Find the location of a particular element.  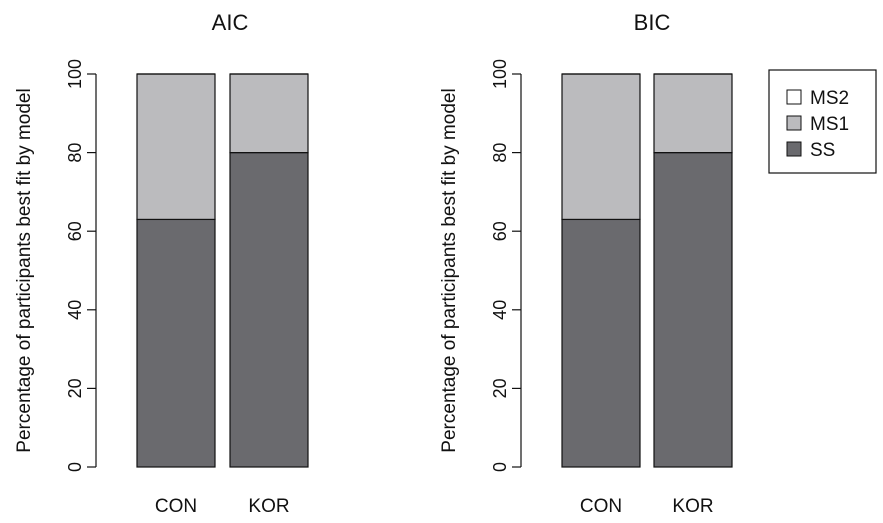

bar-0-con-ss is located at coordinates (176, 343).